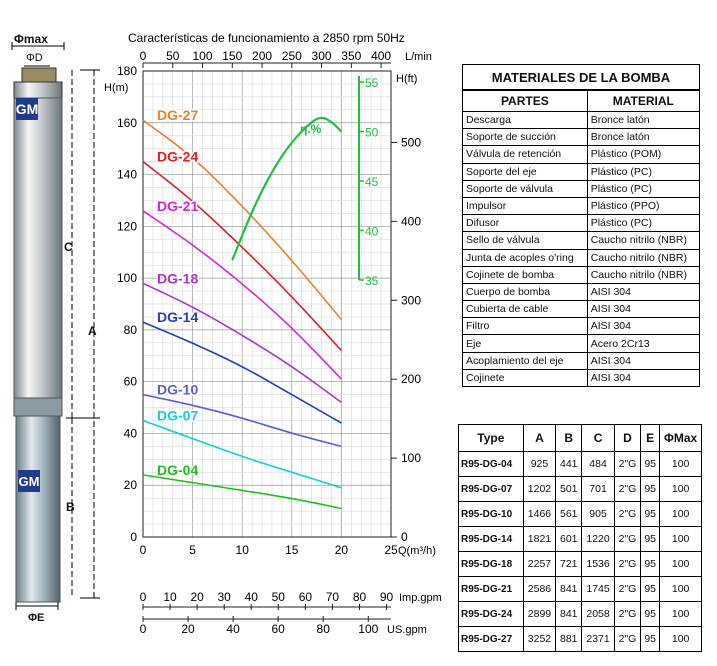  I want to click on ft-tick-label: 400, so click(411, 221).